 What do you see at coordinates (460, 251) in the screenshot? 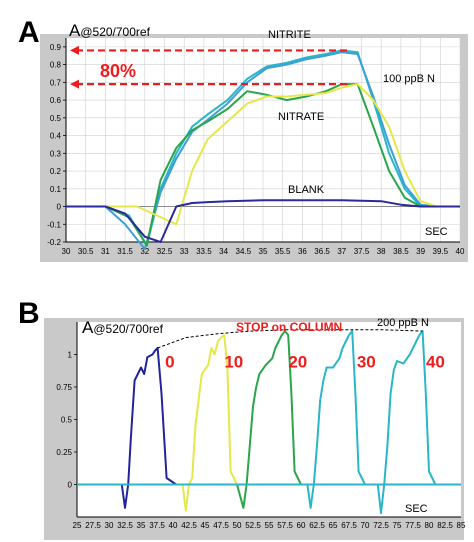
I see `panel-a-x-tick-label: 40` at bounding box center [460, 251].